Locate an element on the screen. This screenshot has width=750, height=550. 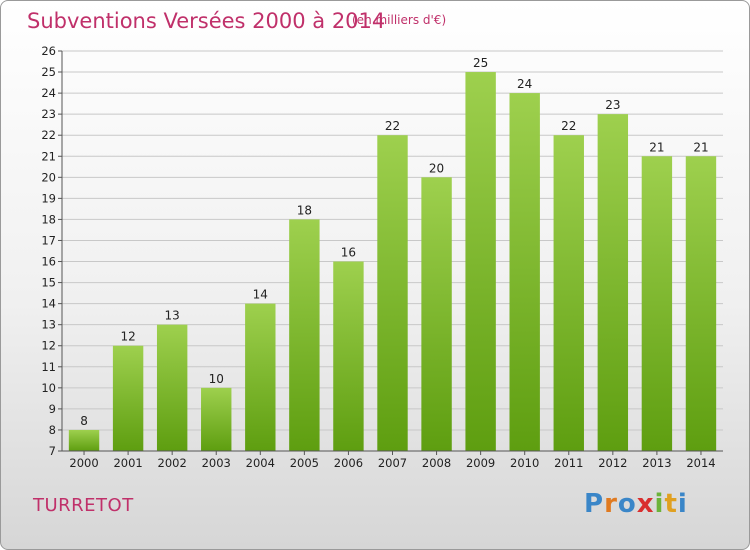
bar-value-label: 14 is located at coordinates (260, 295).